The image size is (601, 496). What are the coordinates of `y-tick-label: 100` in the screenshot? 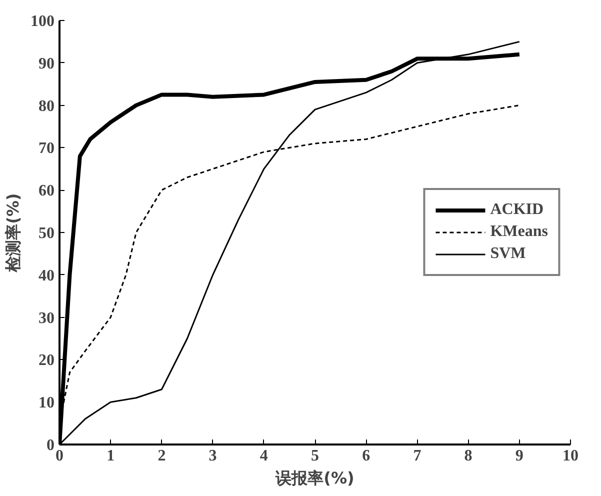 It's located at (42, 21).